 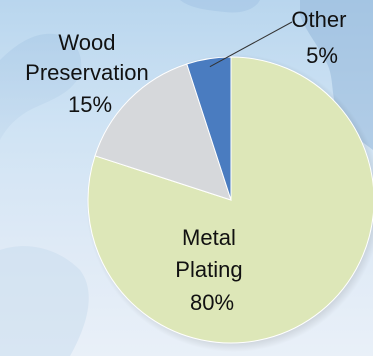 I want to click on pie-slice-other, so click(x=209, y=128).